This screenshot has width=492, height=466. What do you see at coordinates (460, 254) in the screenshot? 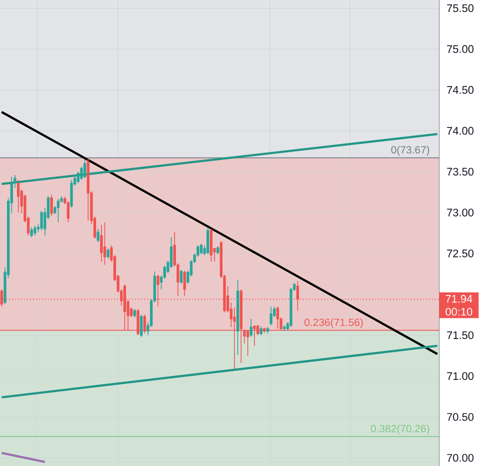
I see `y-tick-label: 72.50` at bounding box center [460, 254].